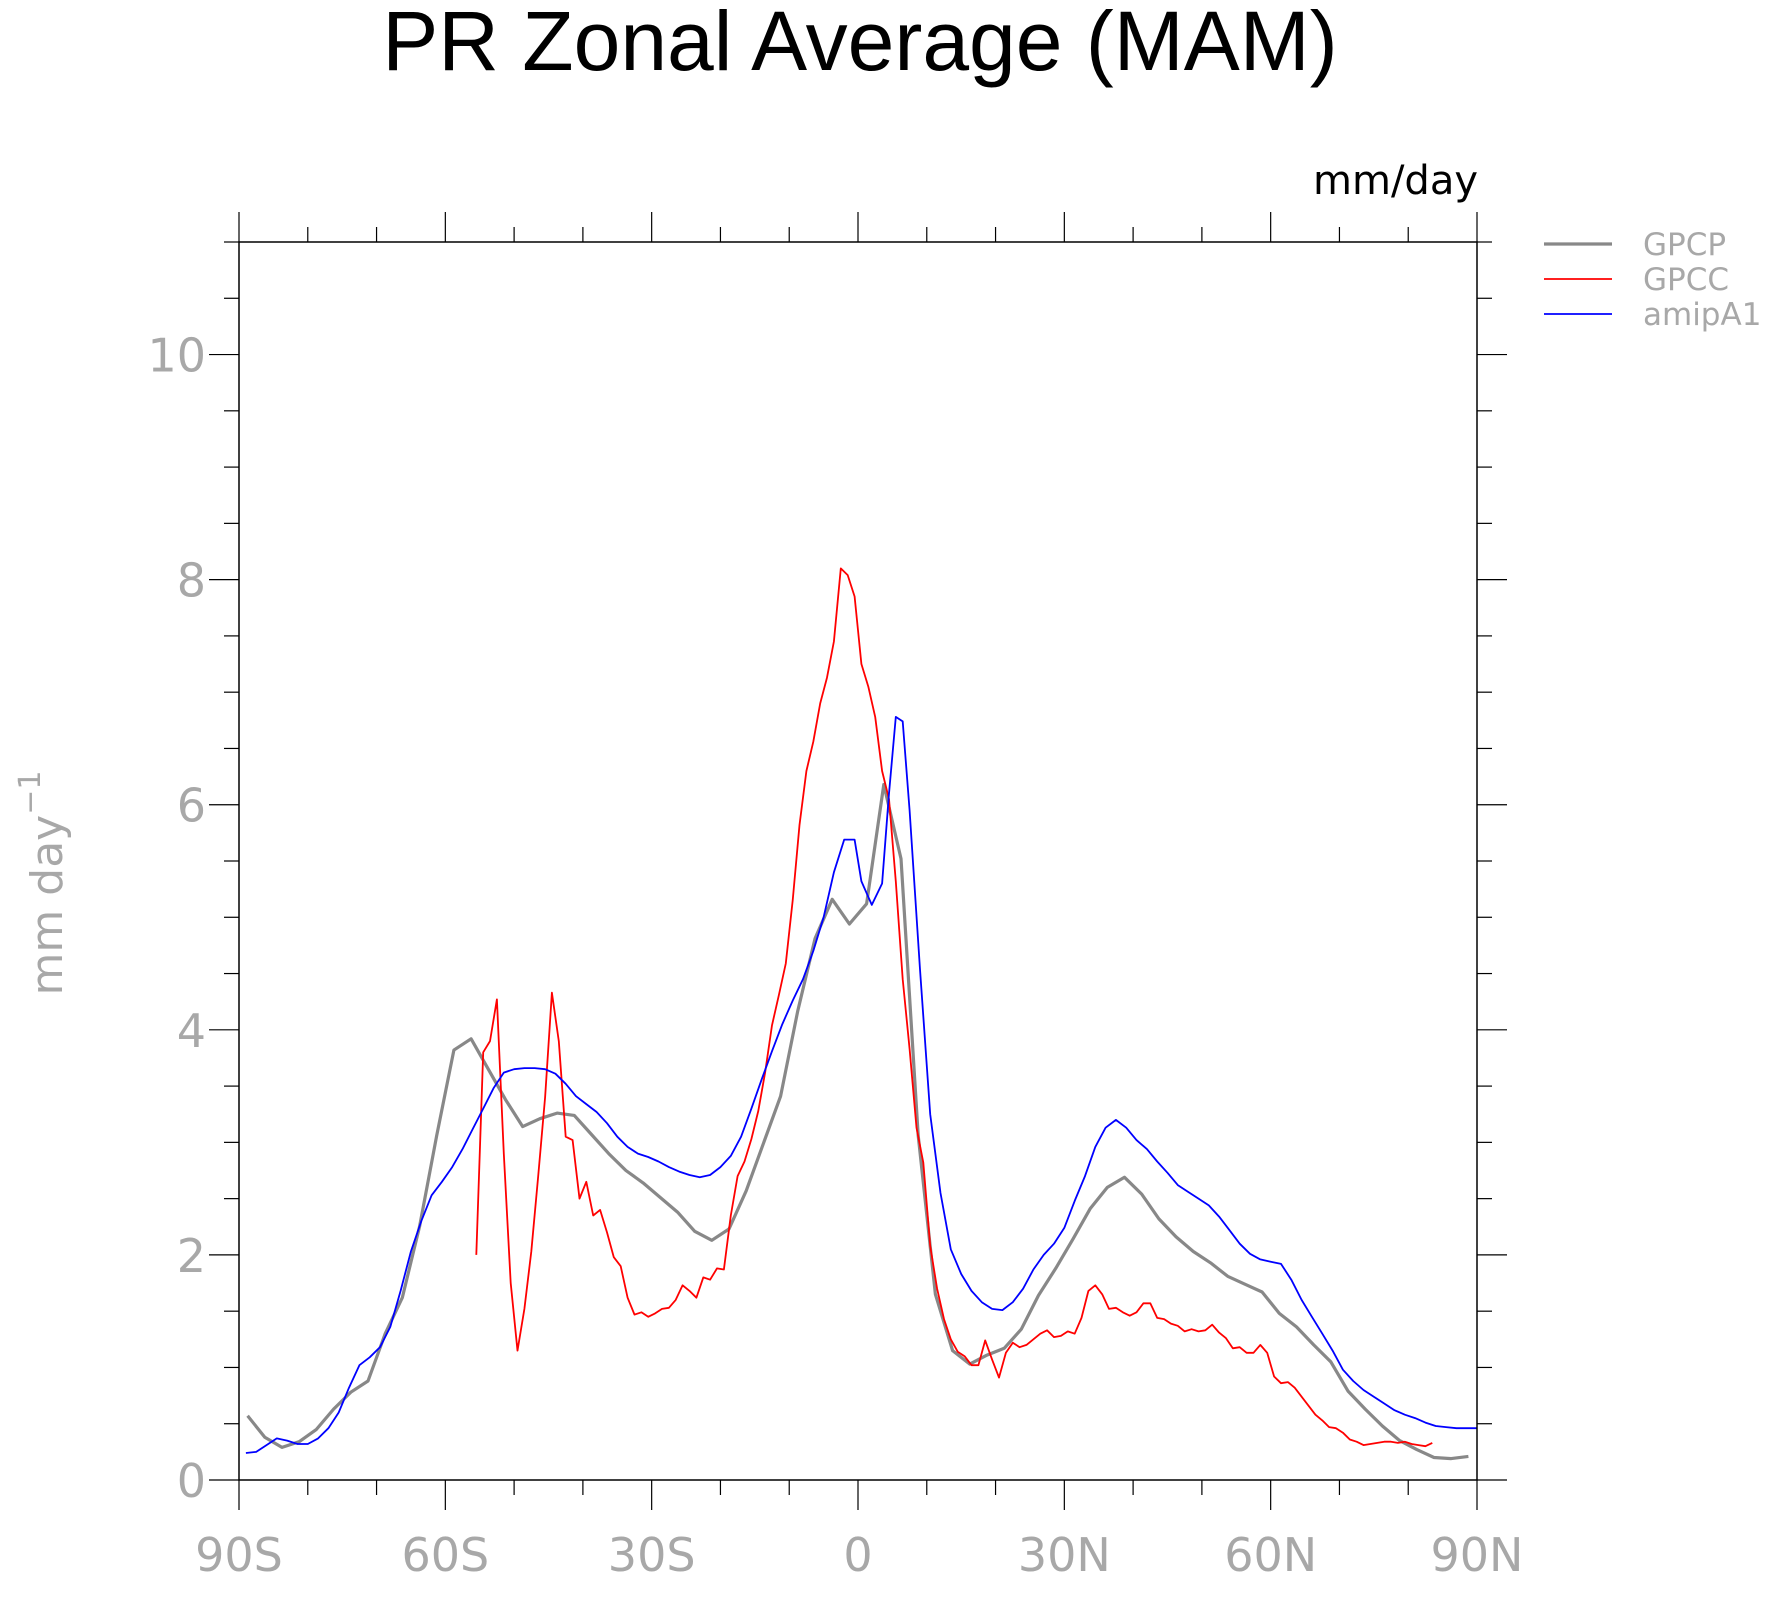 This screenshot has width=1785, height=1601. What do you see at coordinates (1477, 1555) in the screenshot?
I see `x-tick-label: 90N` at bounding box center [1477, 1555].